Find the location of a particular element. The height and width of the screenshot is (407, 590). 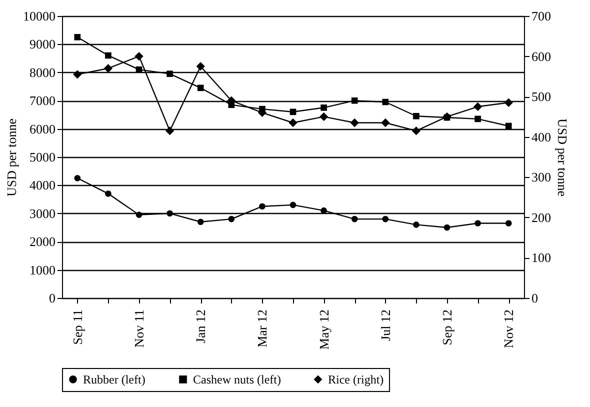

x-tick-label: Nov 11 is located at coordinates (139, 329).